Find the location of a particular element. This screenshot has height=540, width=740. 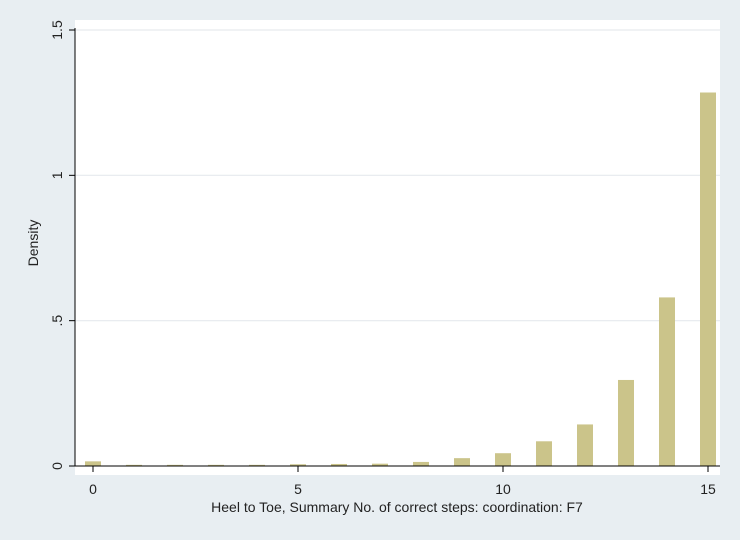

y-tick-label-2: 1 is located at coordinates (57, 175).